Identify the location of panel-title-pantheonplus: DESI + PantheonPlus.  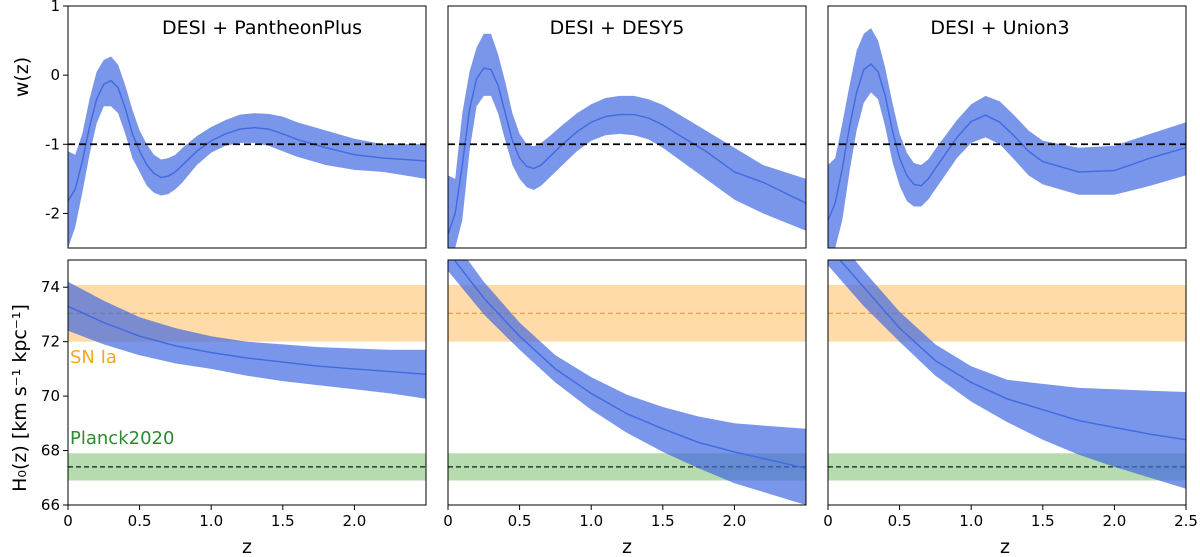
(262, 28).